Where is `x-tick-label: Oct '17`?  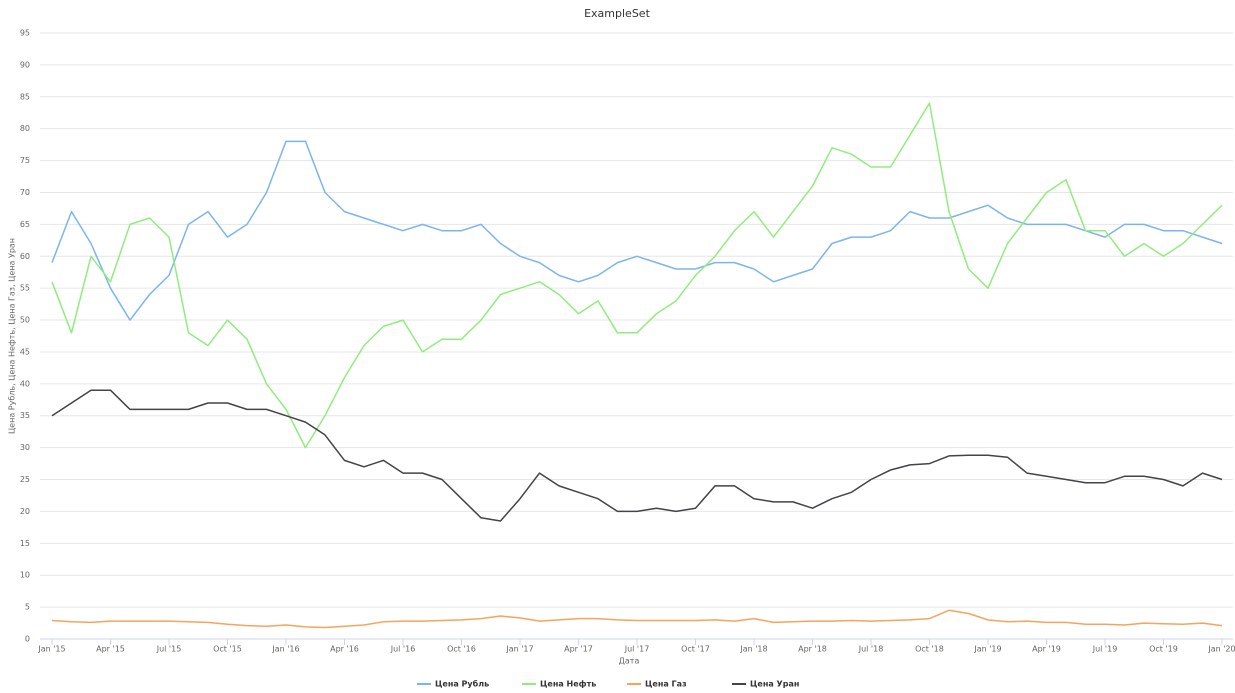
x-tick-label: Oct '17 is located at coordinates (695, 649).